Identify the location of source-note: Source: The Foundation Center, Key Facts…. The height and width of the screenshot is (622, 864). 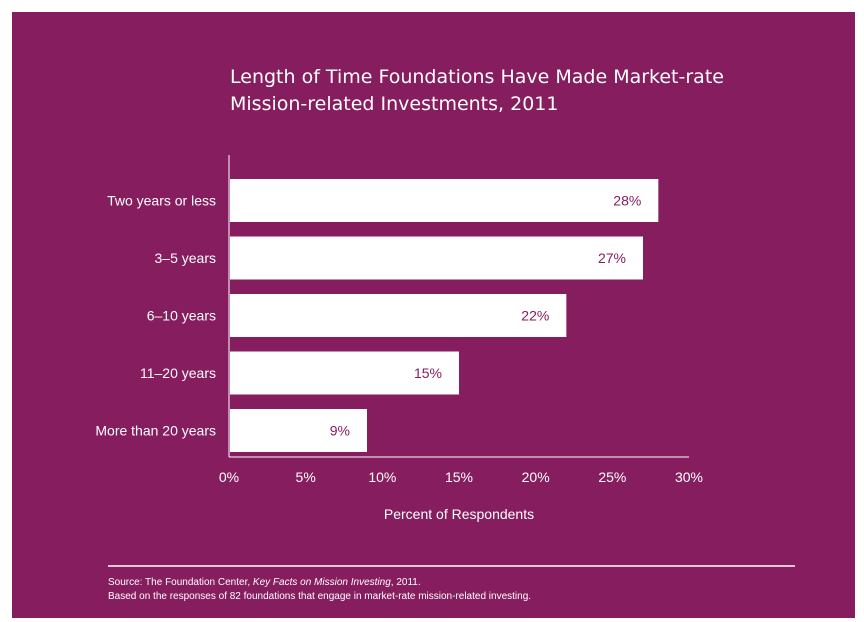
(319, 590).